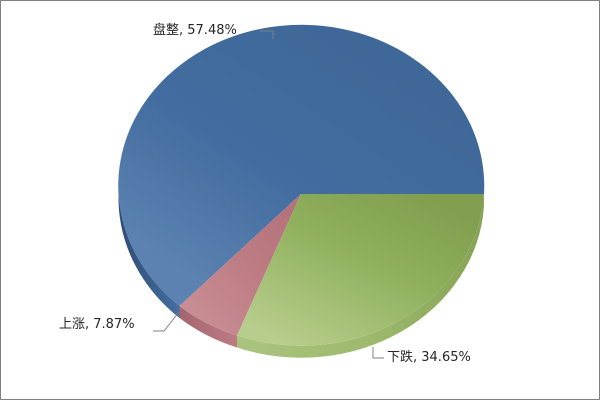  Describe the element at coordinates (97, 324) in the screenshot. I see `slice-label-shangzhang: 上涨, 7.87%` at that location.